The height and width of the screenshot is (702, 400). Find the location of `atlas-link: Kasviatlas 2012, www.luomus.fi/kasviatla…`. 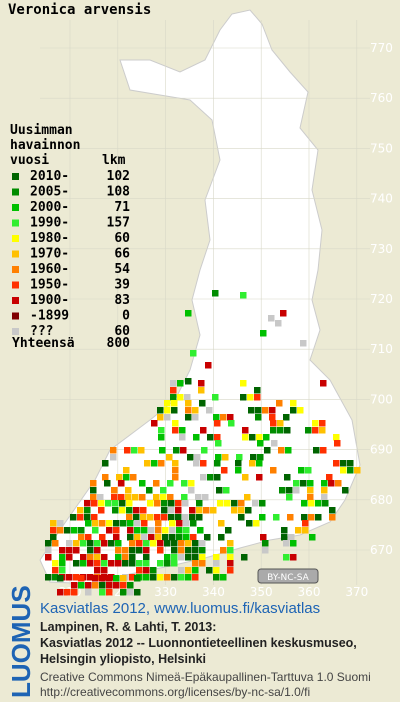

atlas-link: Kasviatlas 2012, www.luomus.fi/kasviatla… is located at coordinates (180, 608).